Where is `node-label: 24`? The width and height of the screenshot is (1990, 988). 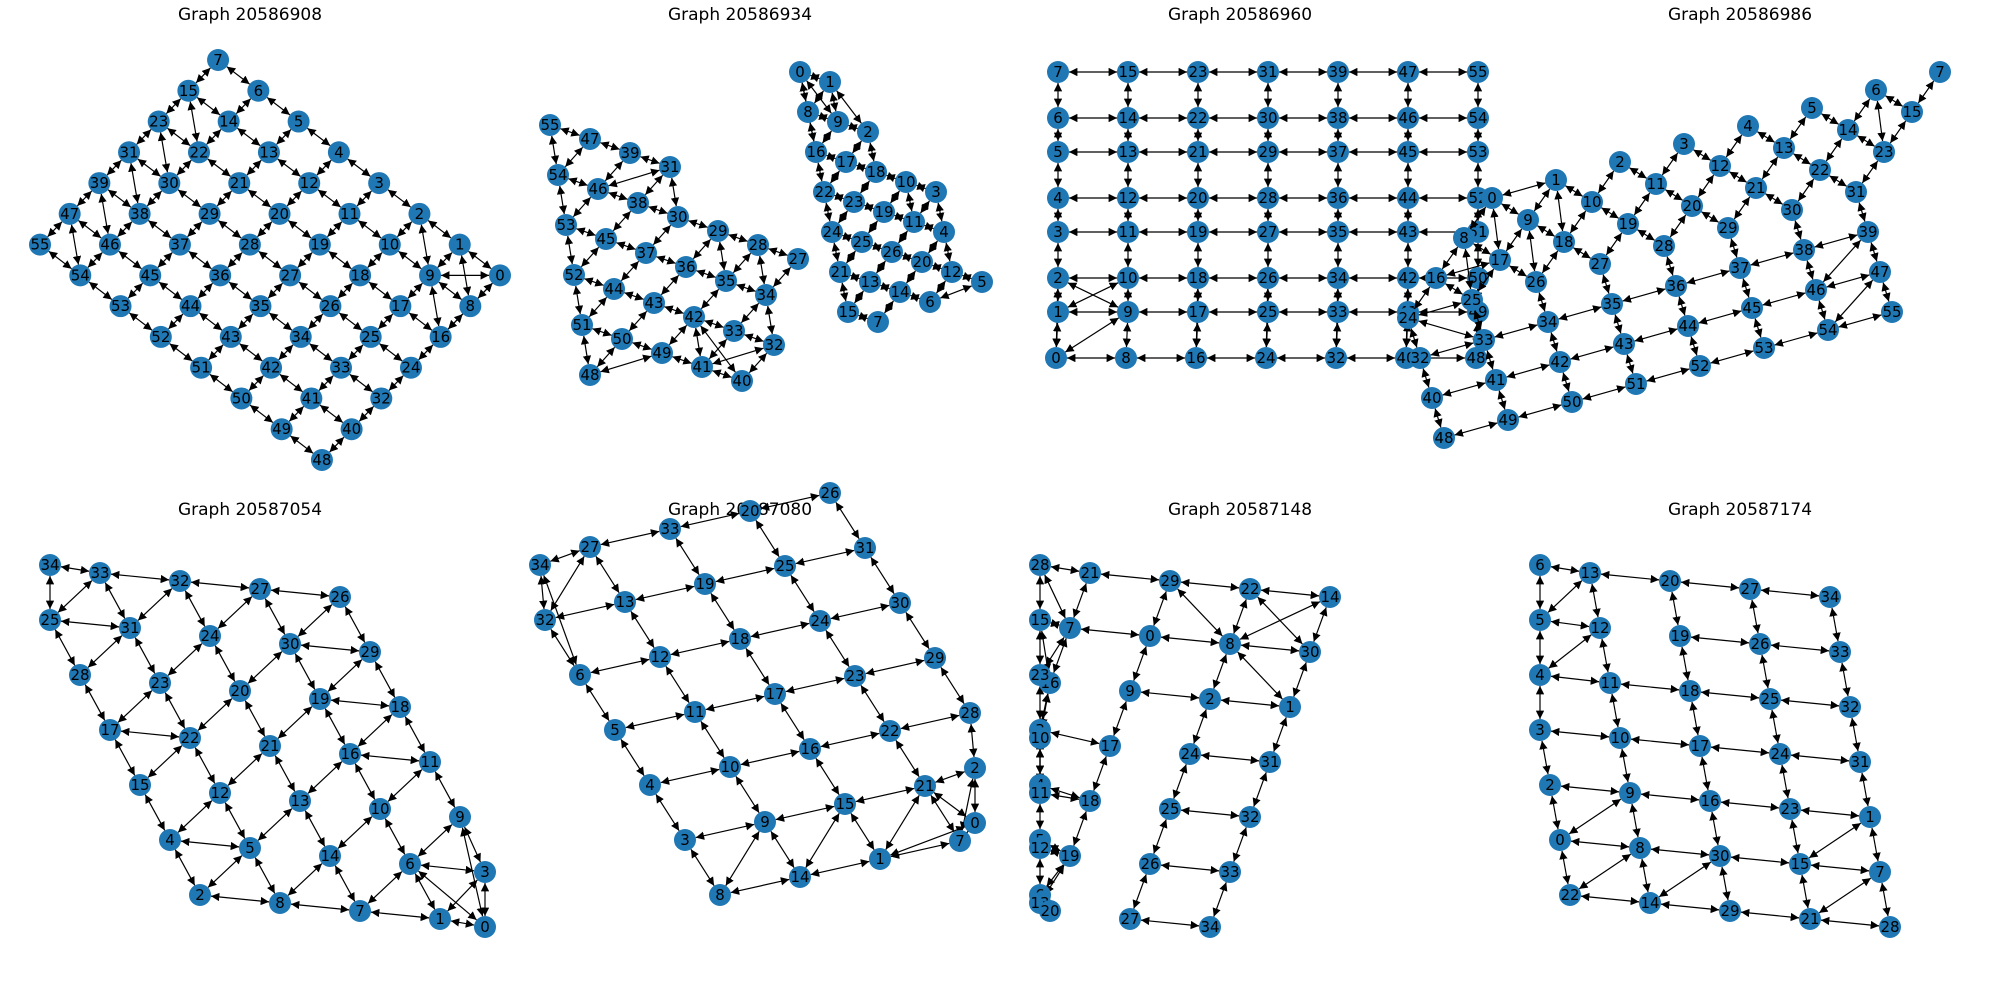
node-label: 24 is located at coordinates (1779, 754).